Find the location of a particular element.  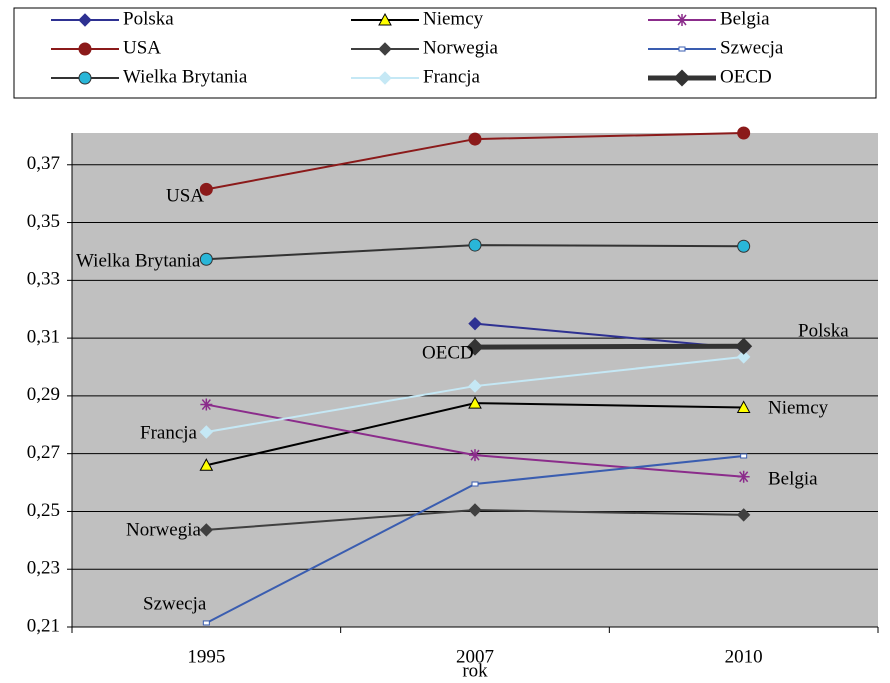

y-tick-label: 0,25 is located at coordinates (43, 510).